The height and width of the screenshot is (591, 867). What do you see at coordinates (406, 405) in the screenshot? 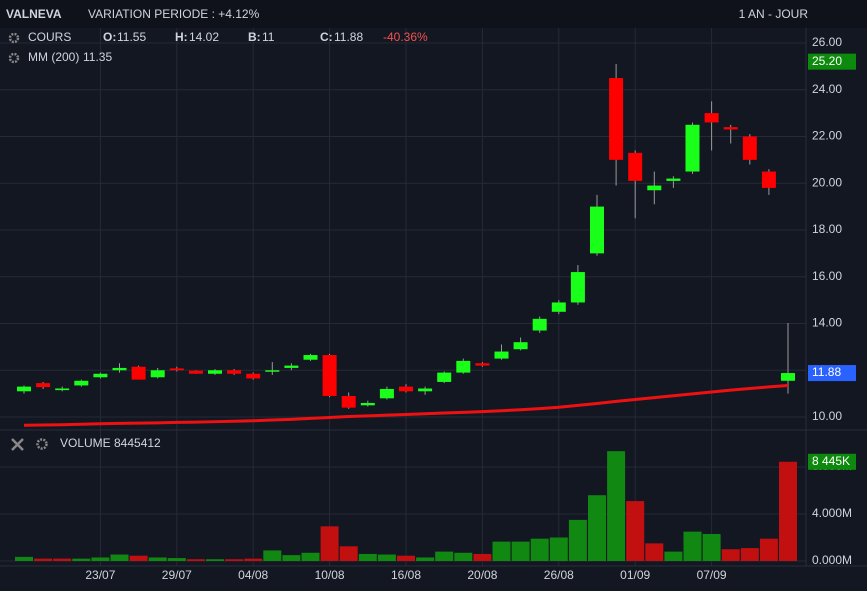
I see `ma-line` at bounding box center [406, 405].